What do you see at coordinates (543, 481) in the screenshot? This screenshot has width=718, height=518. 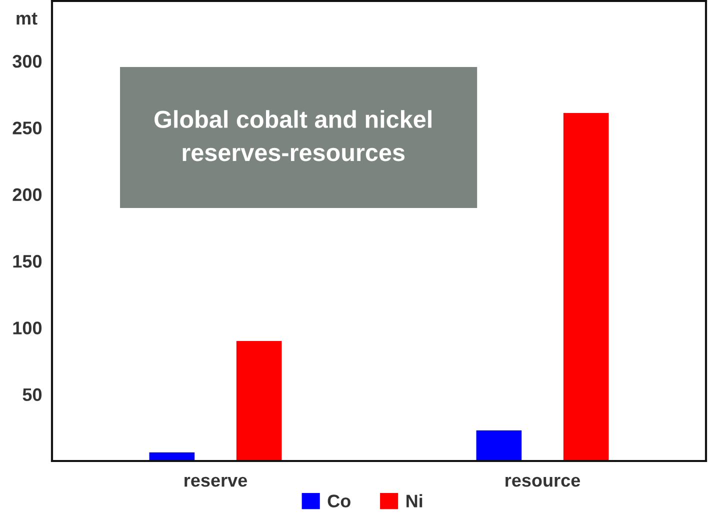 I see `x-tick-label: resource` at bounding box center [543, 481].